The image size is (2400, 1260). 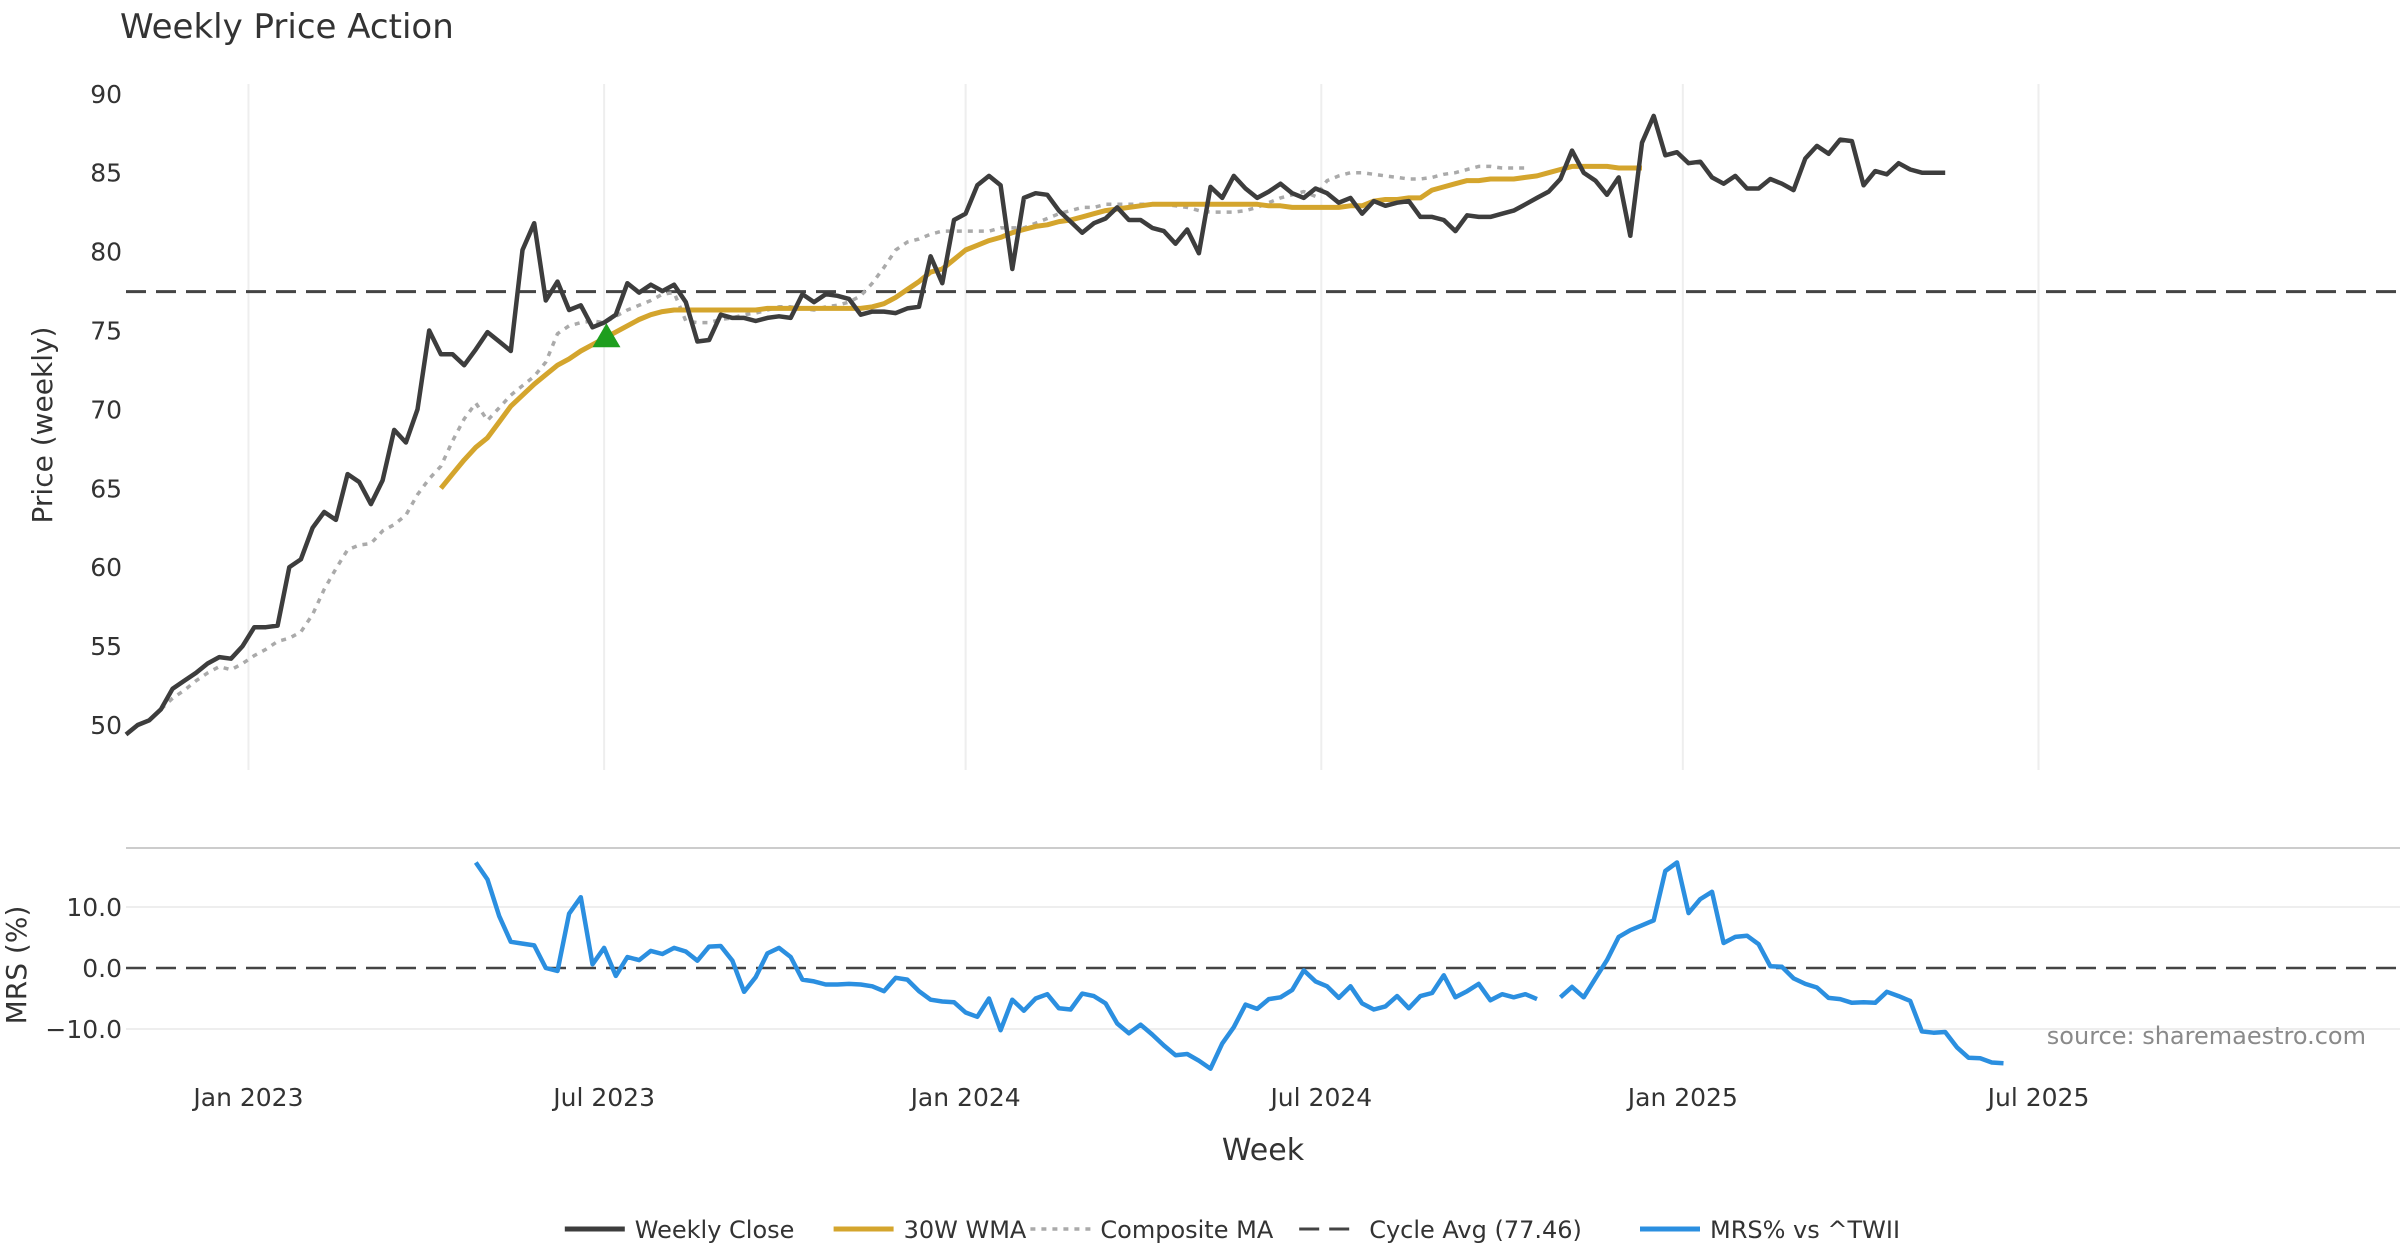 I want to click on x-tick-label: Jan 2025, so click(x=1682, y=1097).